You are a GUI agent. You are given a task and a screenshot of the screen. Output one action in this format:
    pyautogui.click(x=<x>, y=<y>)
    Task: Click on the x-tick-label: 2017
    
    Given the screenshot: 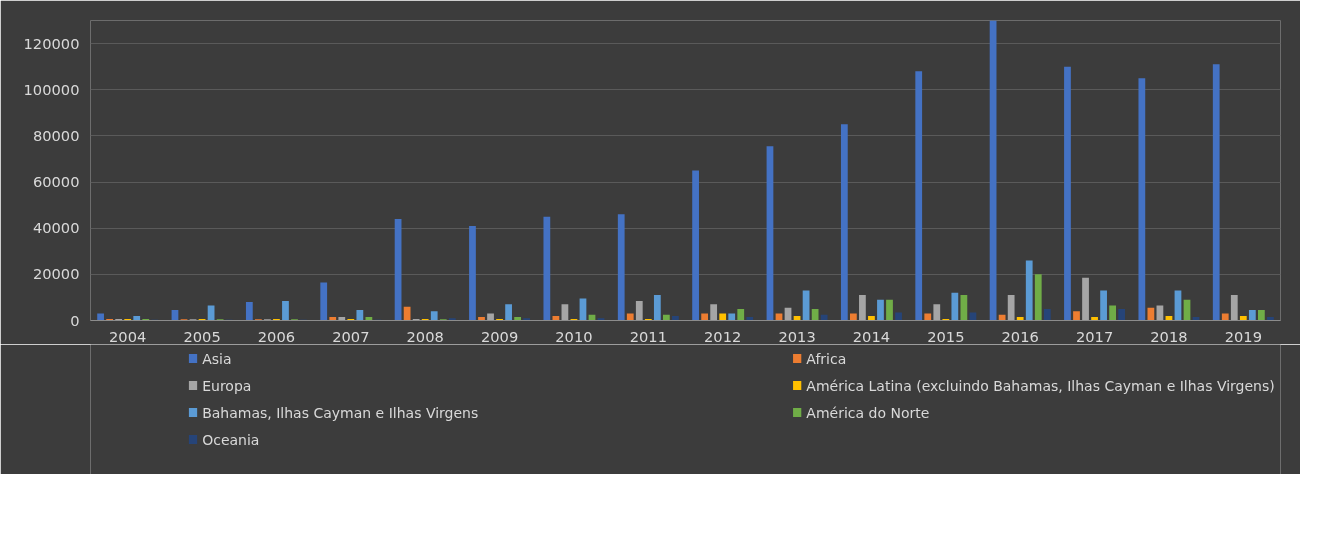 What is the action you would take?
    pyautogui.click(x=1094, y=336)
    